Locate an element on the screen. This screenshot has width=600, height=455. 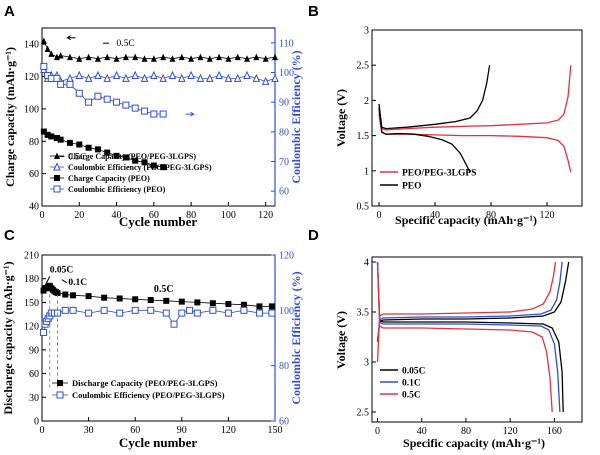
axis-arrow-left is located at coordinates (70, 38).